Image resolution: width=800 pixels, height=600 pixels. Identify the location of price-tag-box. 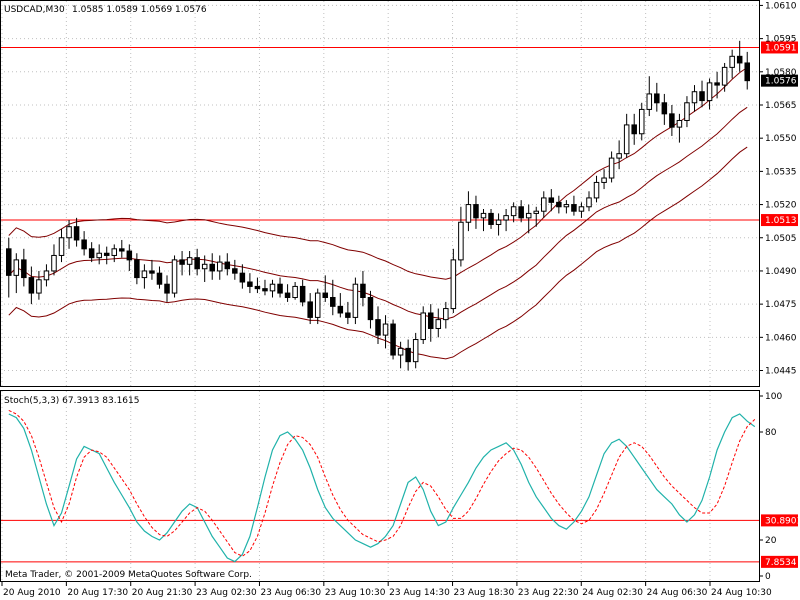
(779, 80).